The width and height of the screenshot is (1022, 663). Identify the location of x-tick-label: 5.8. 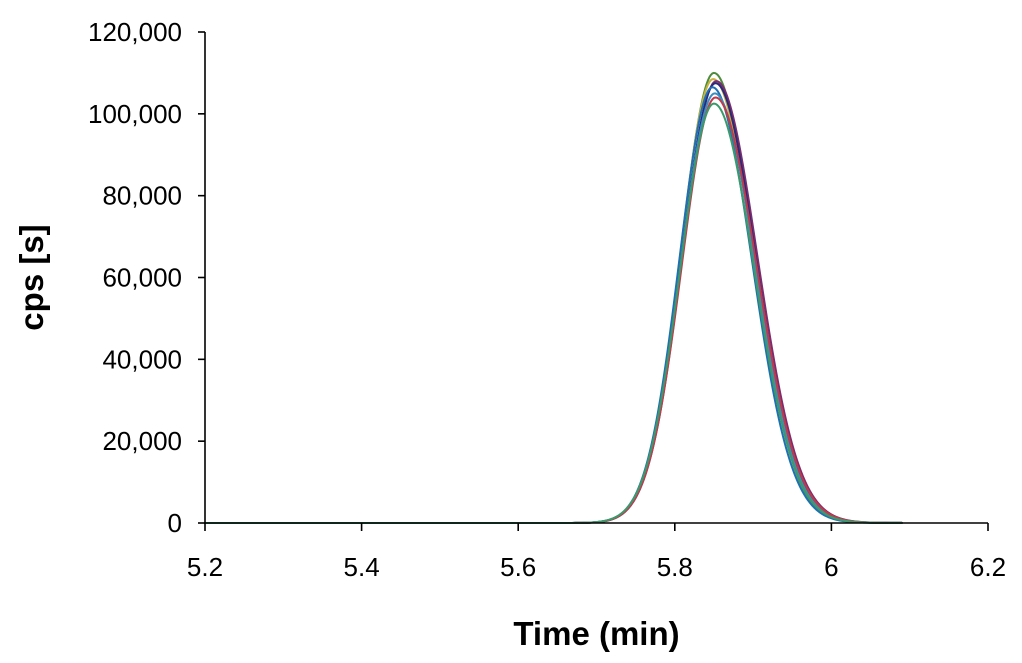
(675, 567).